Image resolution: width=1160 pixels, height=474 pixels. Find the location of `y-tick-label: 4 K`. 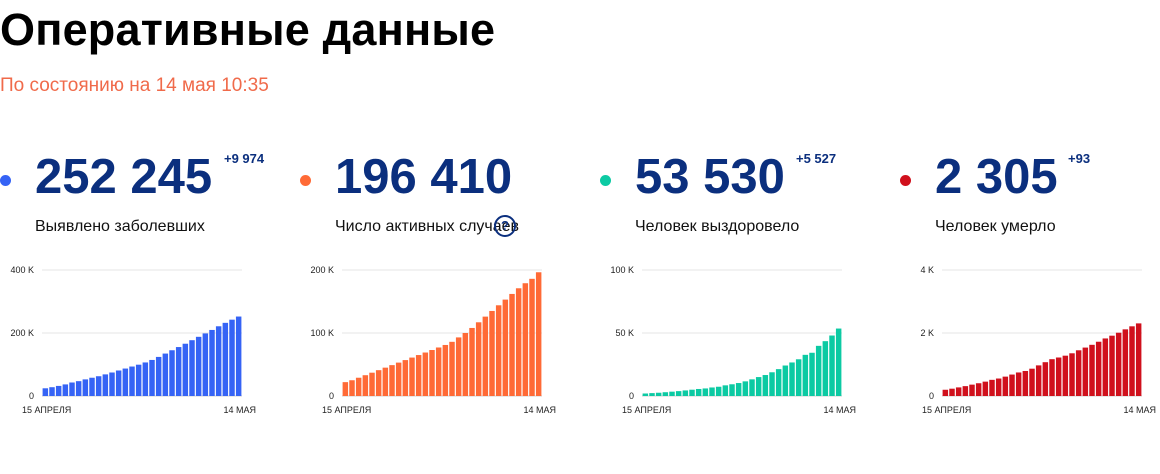

y-tick-label: 4 K is located at coordinates (927, 270).